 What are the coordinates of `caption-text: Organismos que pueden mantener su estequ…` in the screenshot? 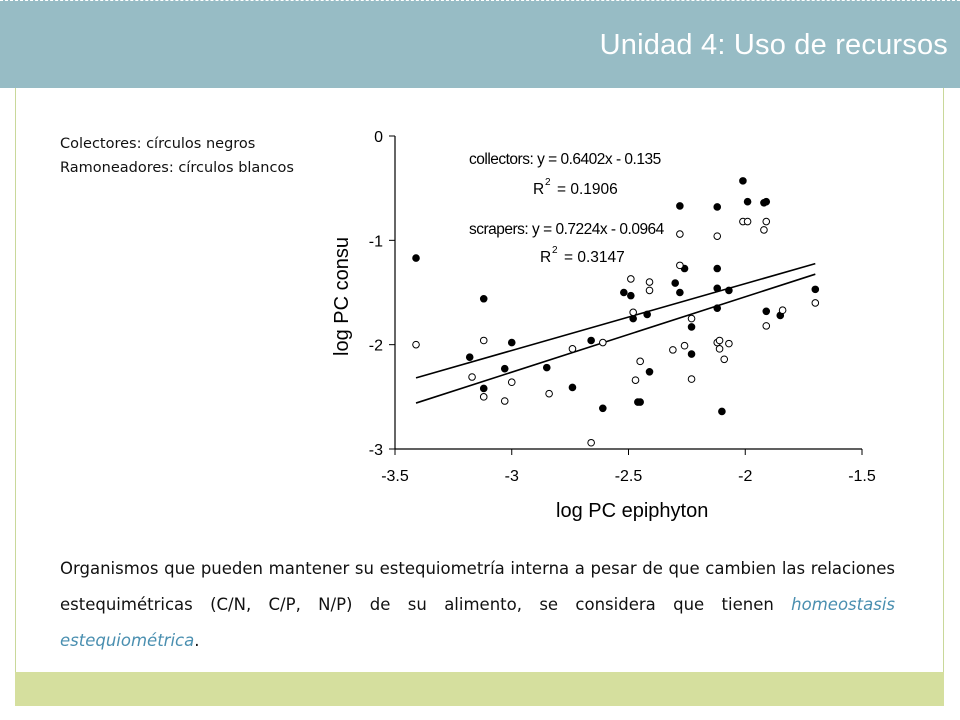 It's located at (477, 586).